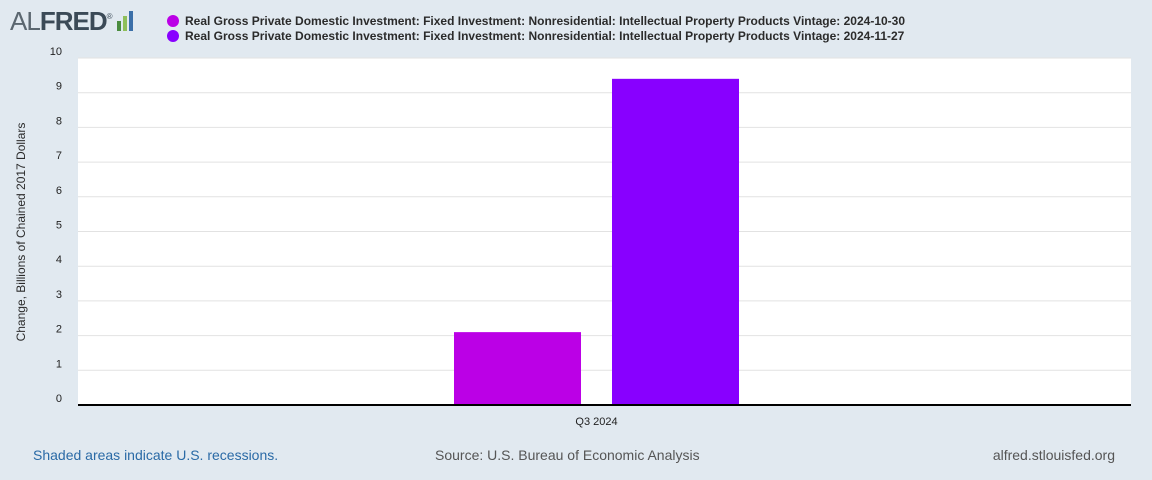 The width and height of the screenshot is (1152, 480). I want to click on y-tick-label: 7, so click(59, 156).